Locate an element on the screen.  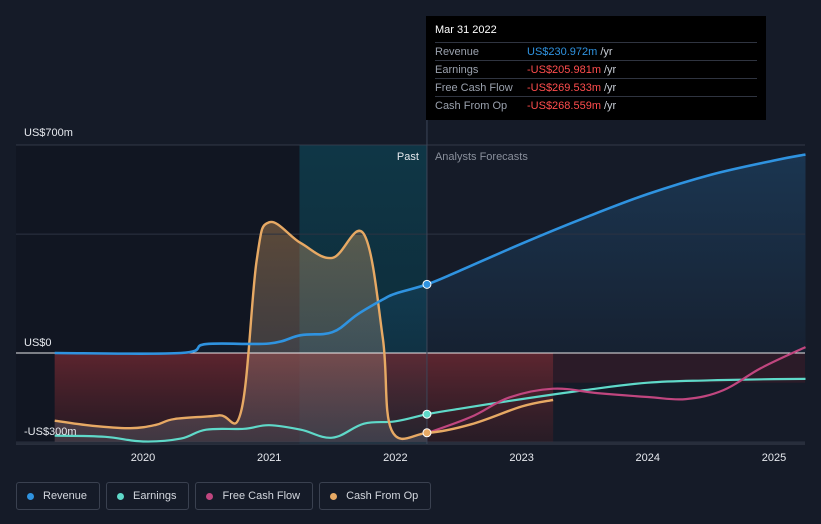
earnings-line is located at coordinates (430, 410).